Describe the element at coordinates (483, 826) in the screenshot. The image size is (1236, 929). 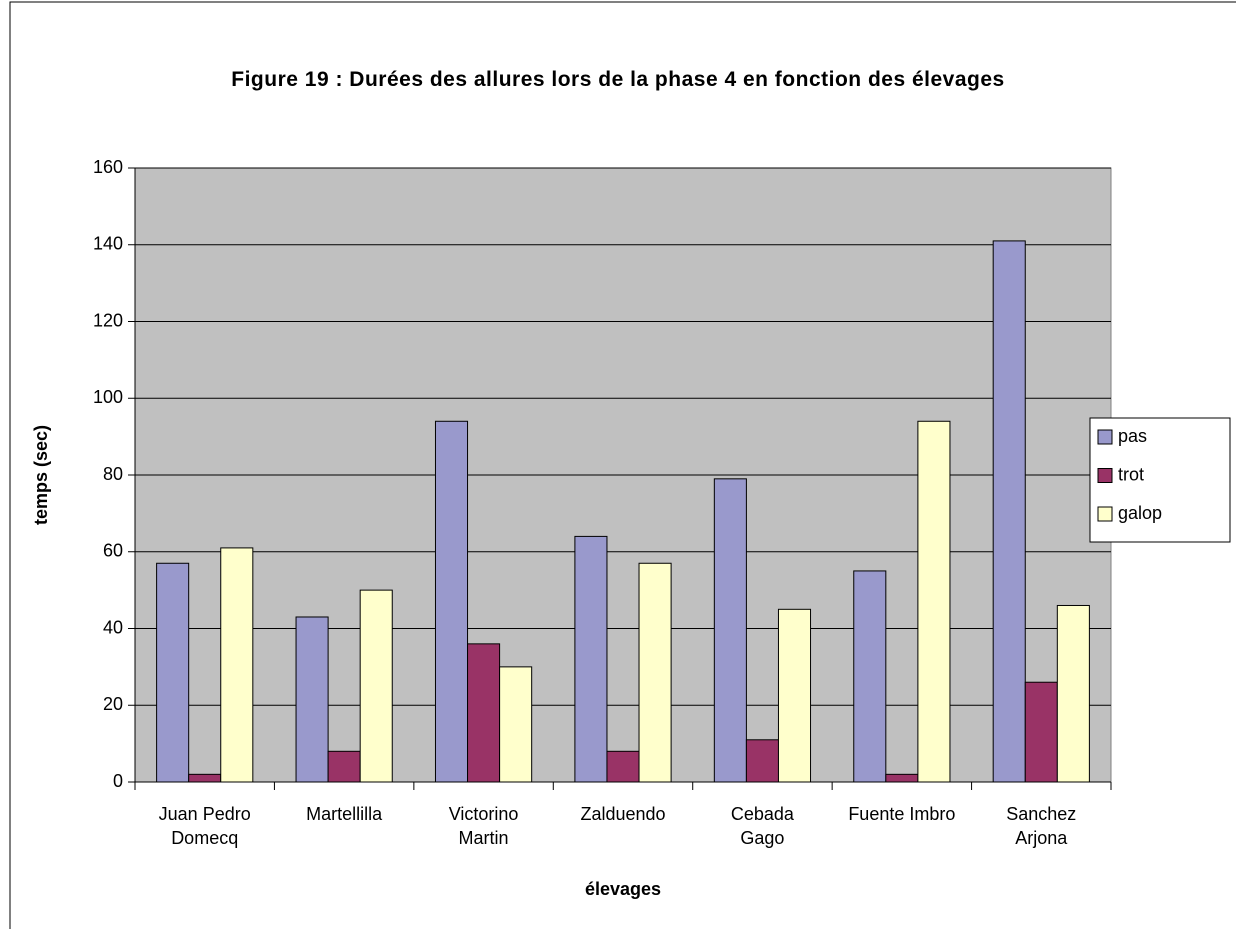
I see `x-tick-label: Victorino Martin` at that location.